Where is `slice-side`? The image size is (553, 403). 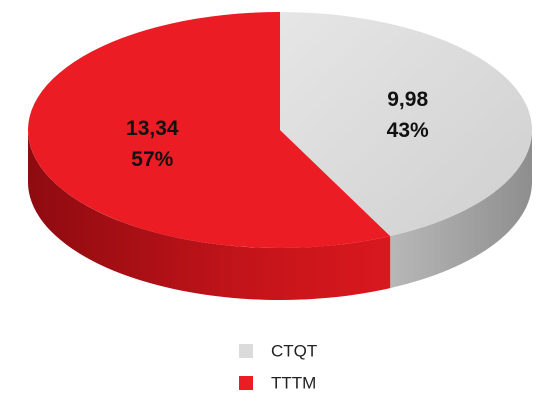 slice-side is located at coordinates (461, 209).